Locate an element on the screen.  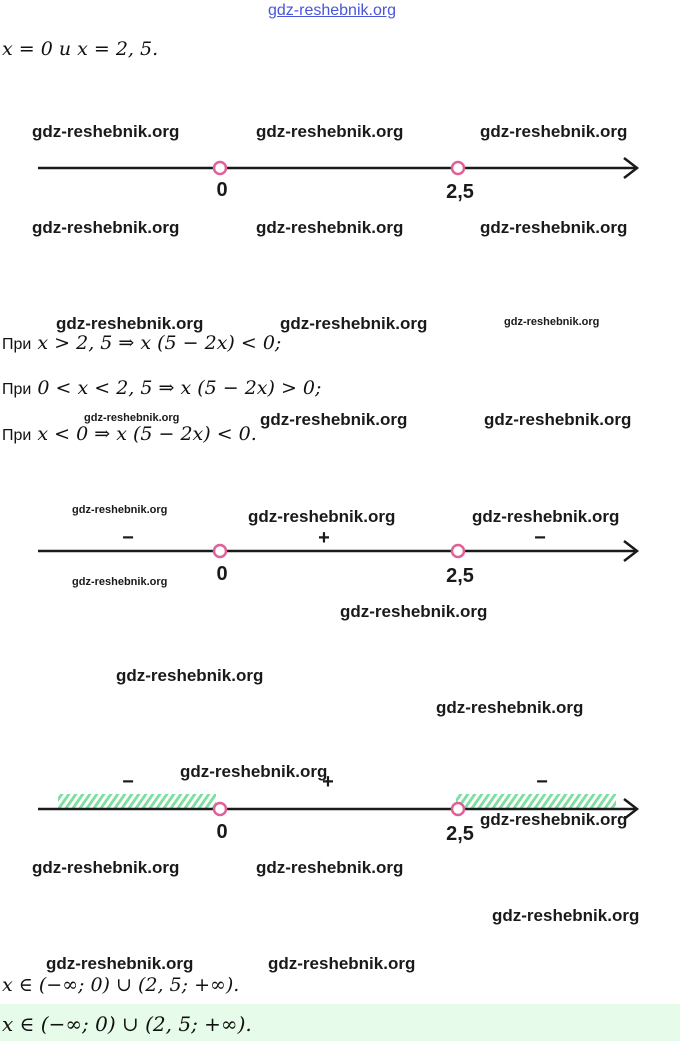
number-line-signs: − + − 0 2,5 is located at coordinates (339, 557).